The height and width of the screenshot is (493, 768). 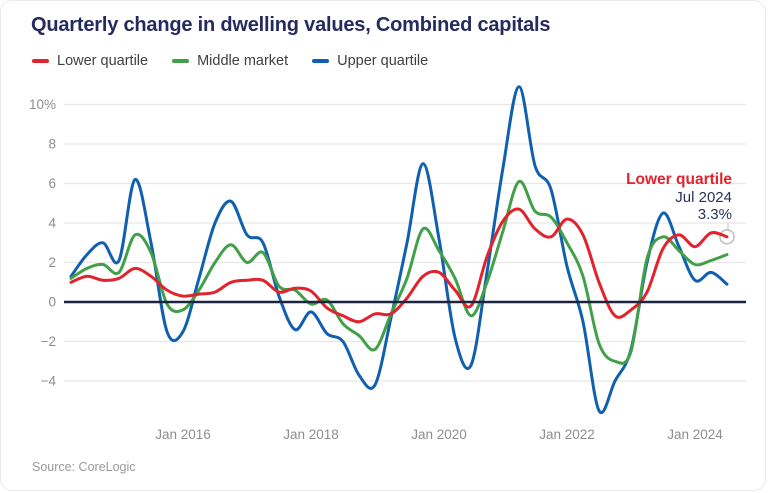 I want to click on legend-item-lower-quartile: Lower quartile, so click(x=90, y=61).